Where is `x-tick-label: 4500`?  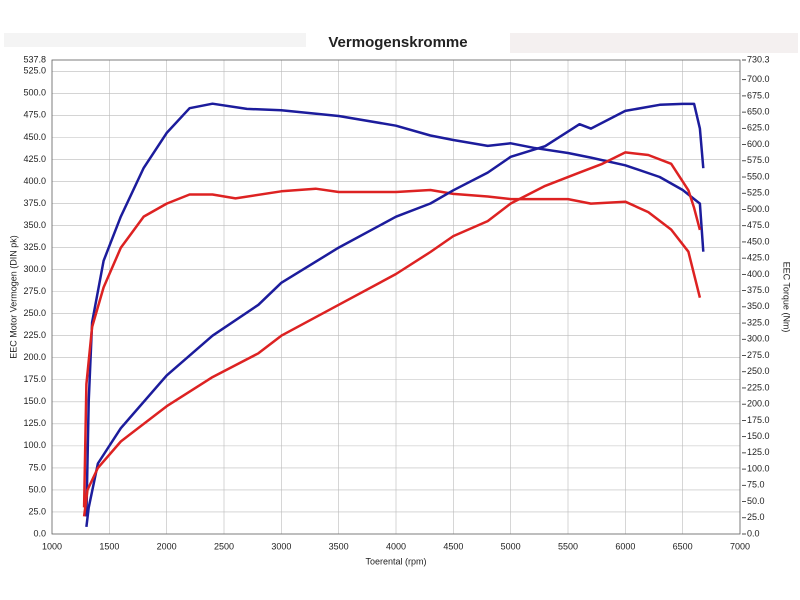 x-tick-label: 4500 is located at coordinates (453, 546).